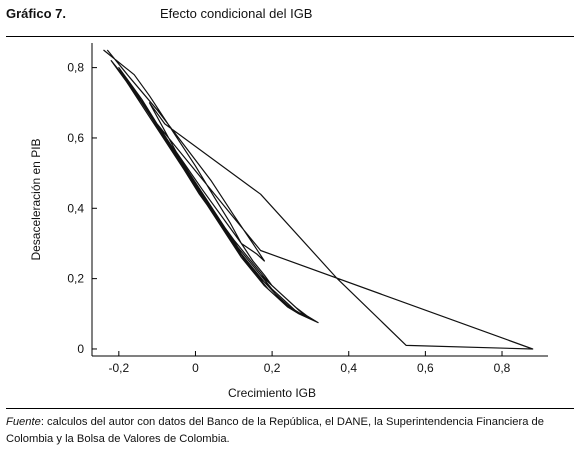  What do you see at coordinates (75, 68) in the screenshot?
I see `y-tick-label: 0,8` at bounding box center [75, 68].